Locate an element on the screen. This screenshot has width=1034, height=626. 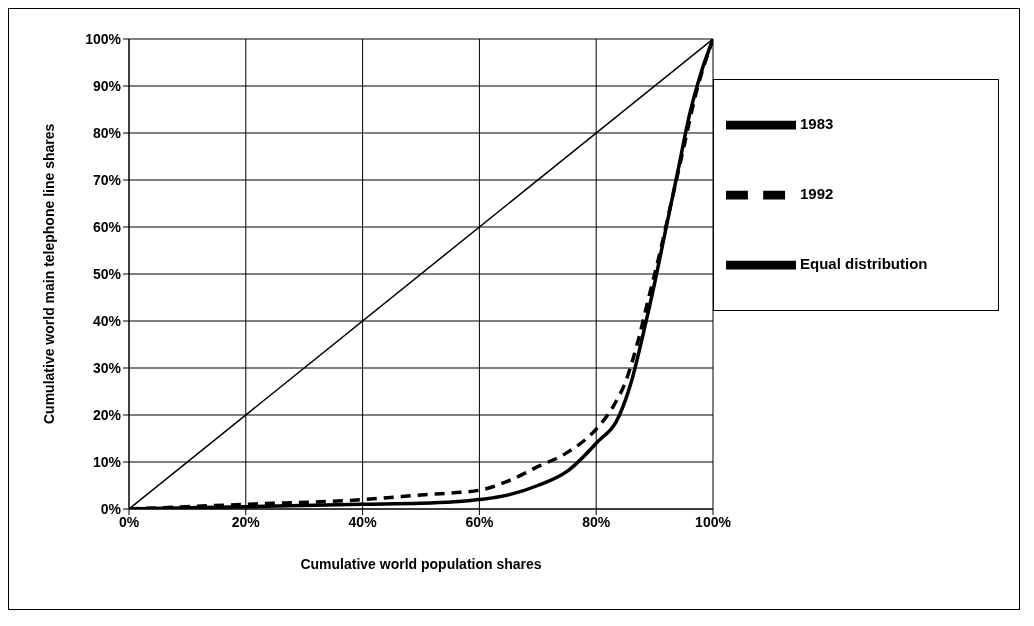
x-tick-label: 60% is located at coordinates (479, 521).